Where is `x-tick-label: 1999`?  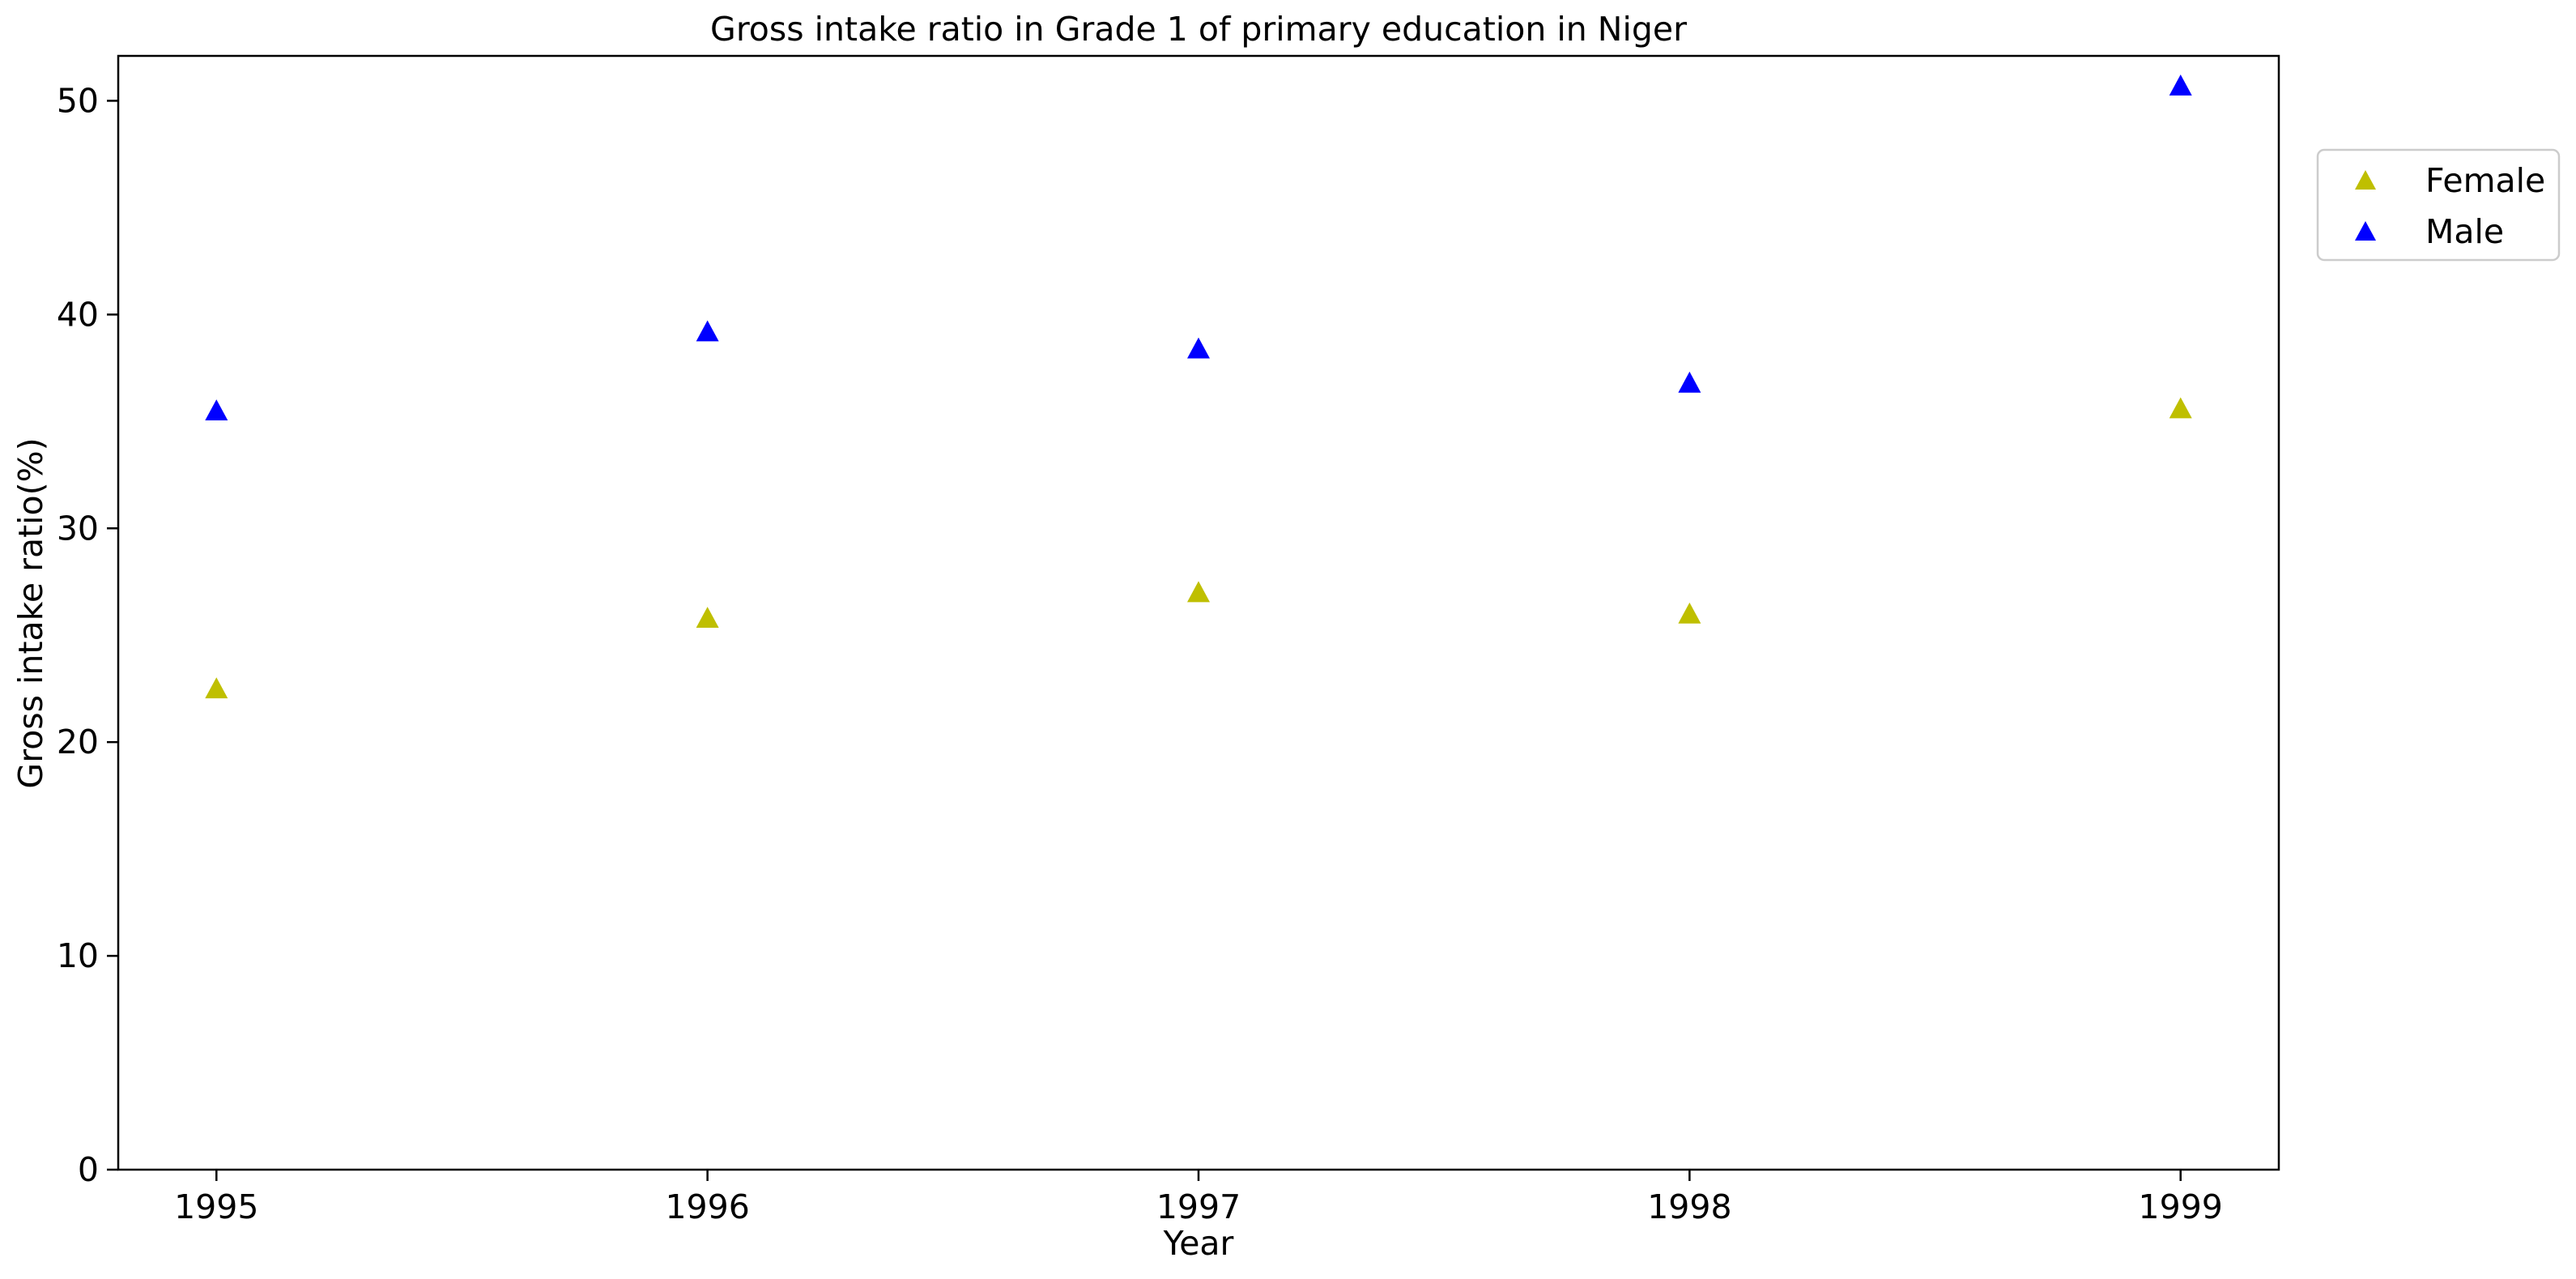
x-tick-label: 1999 is located at coordinates (2181, 1206).